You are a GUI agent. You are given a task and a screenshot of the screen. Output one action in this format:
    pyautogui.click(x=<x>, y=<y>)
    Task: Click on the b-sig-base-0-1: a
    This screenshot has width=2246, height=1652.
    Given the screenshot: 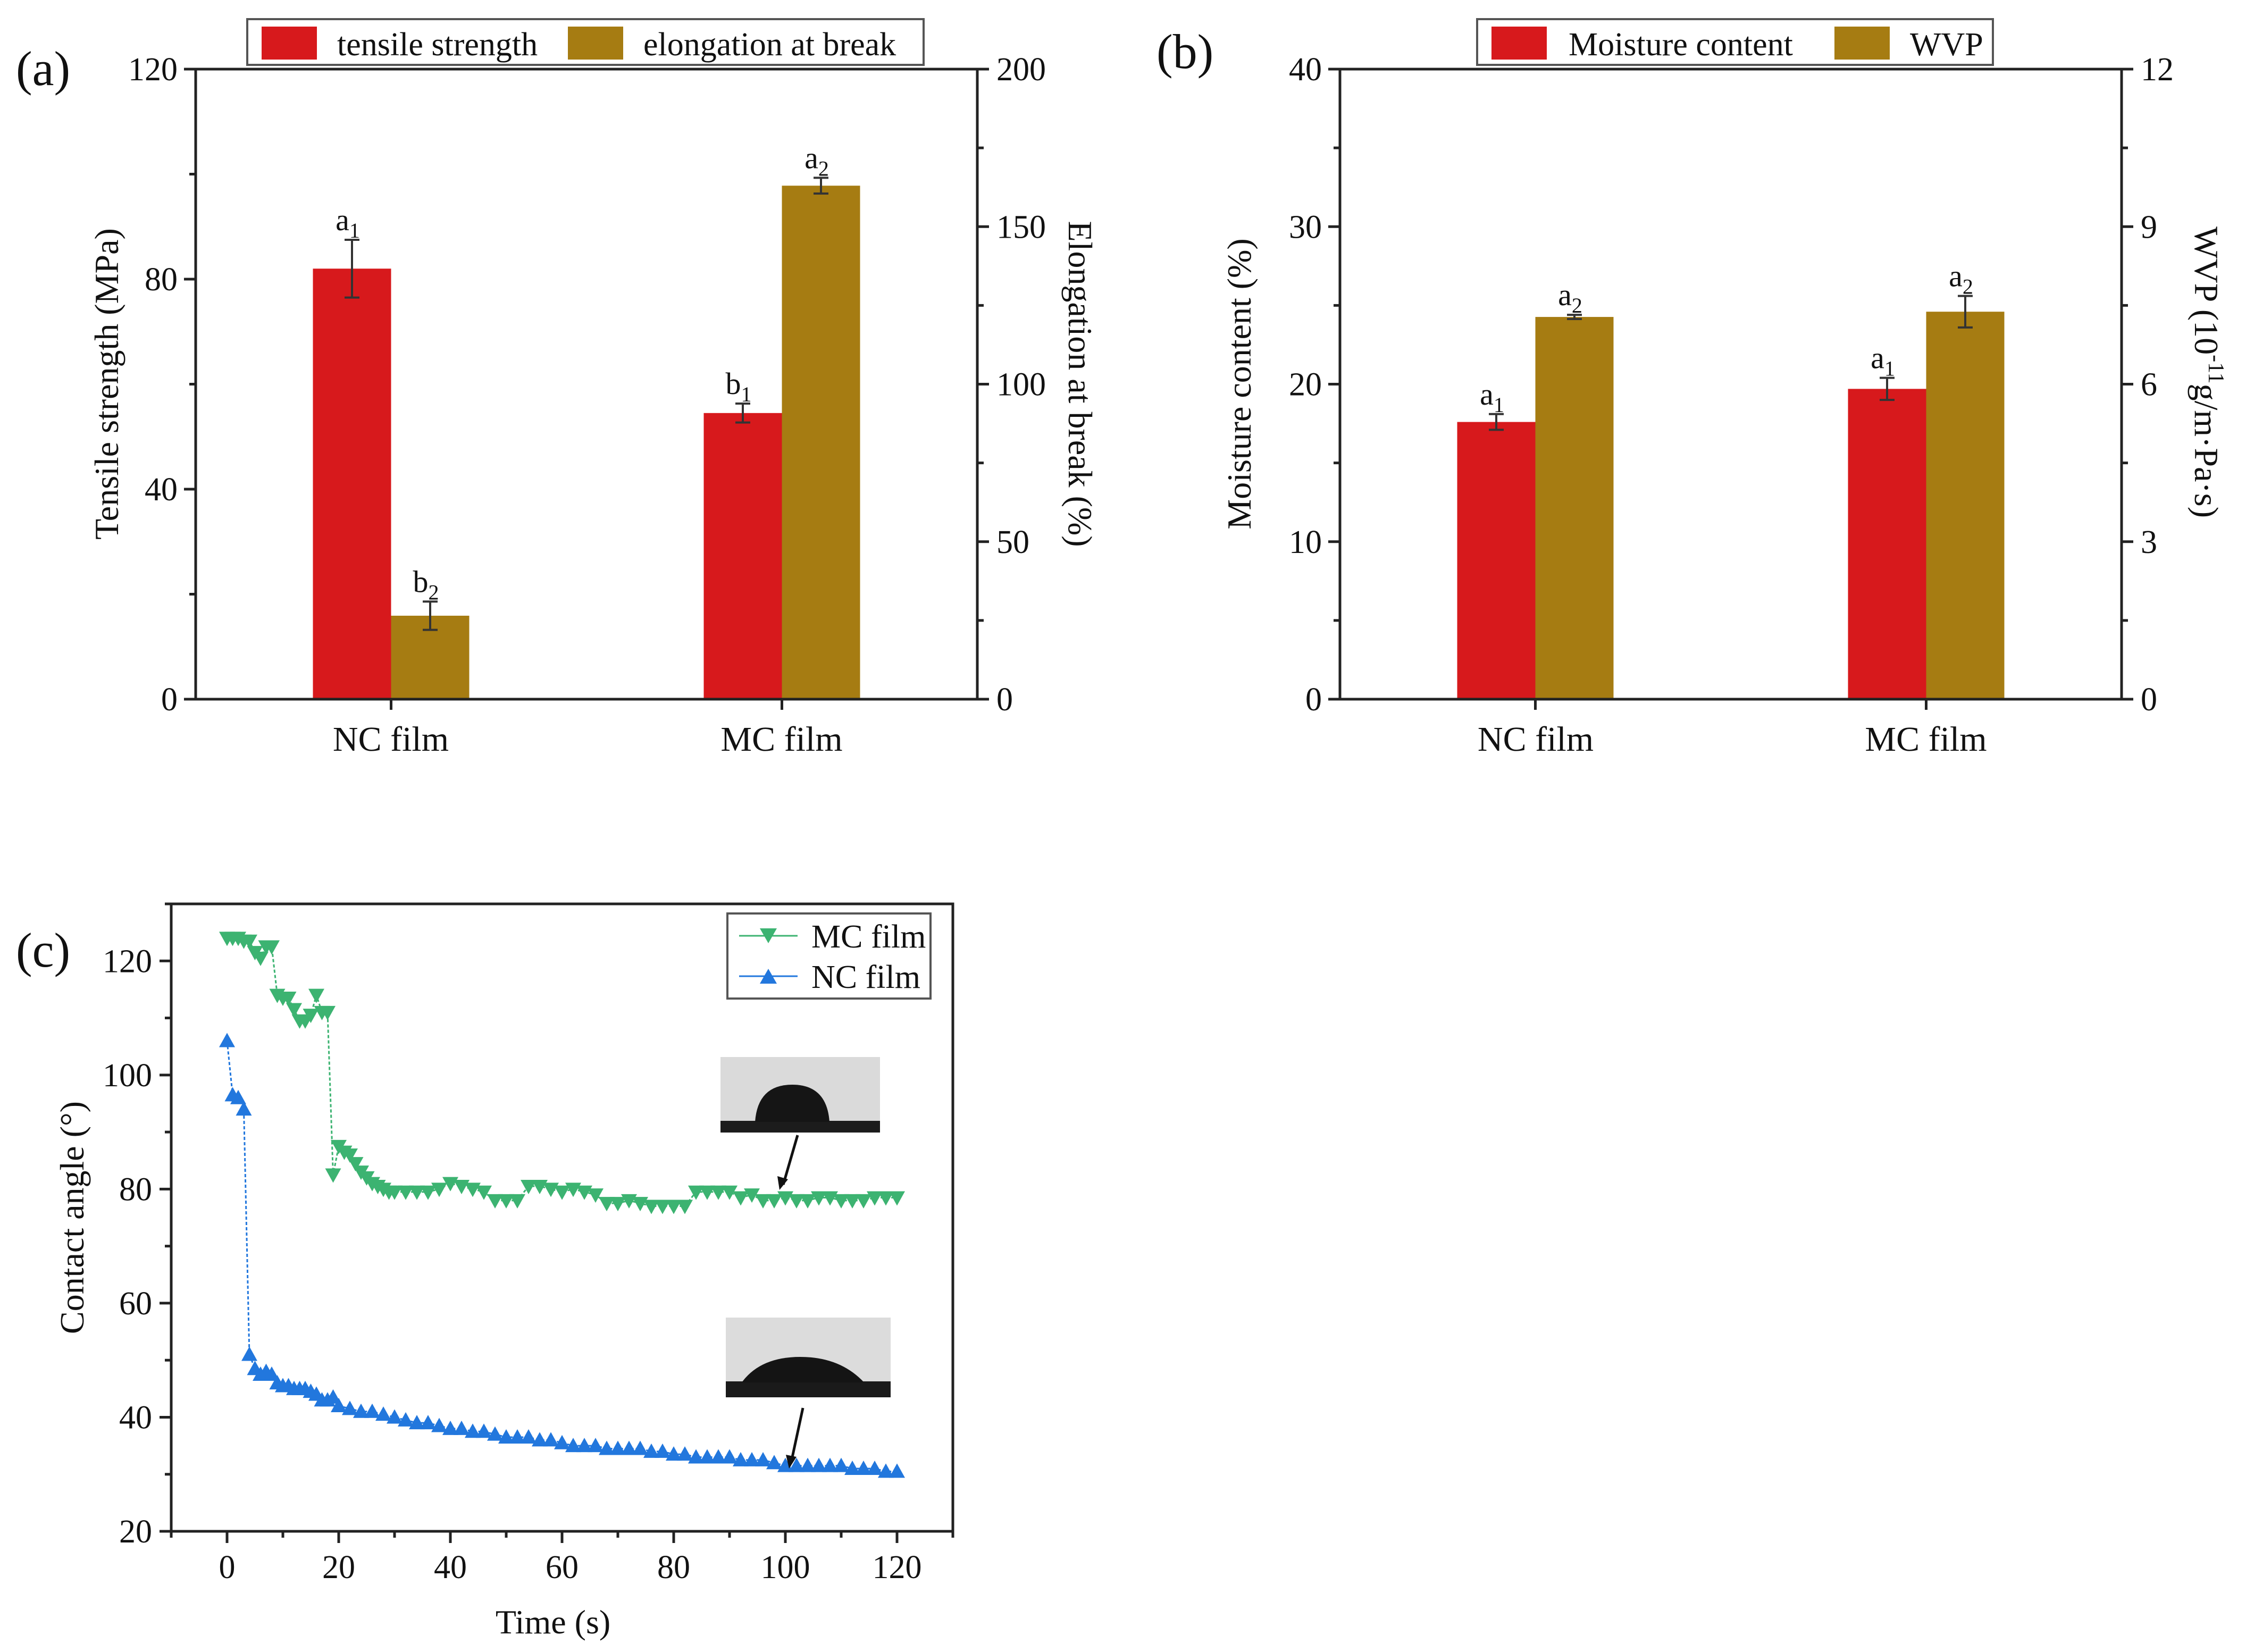 What is the action you would take?
    pyautogui.click(x=1877, y=358)
    